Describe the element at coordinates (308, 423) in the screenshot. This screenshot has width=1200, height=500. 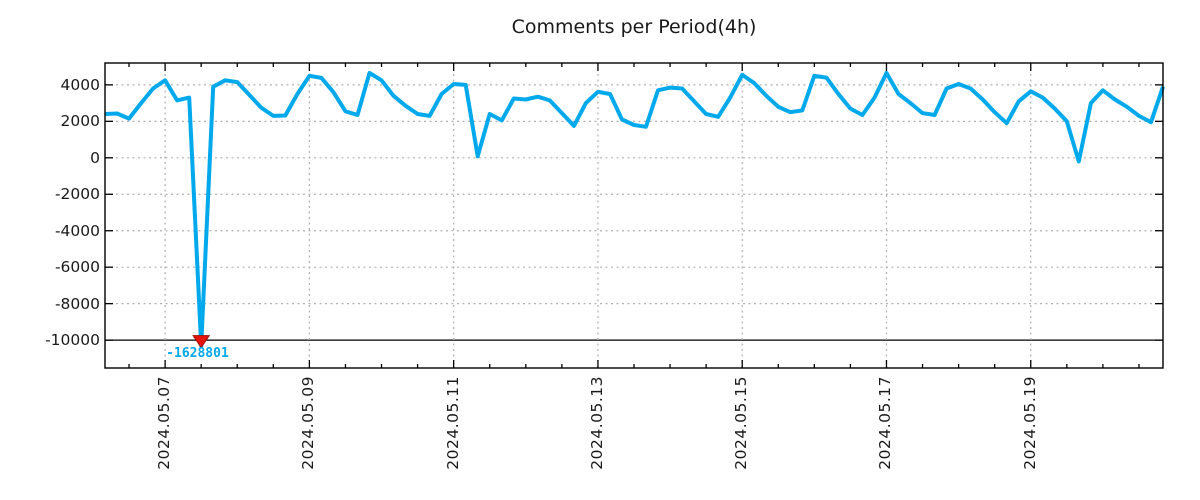
I see `x-tick-label: 2024.05.09` at that location.